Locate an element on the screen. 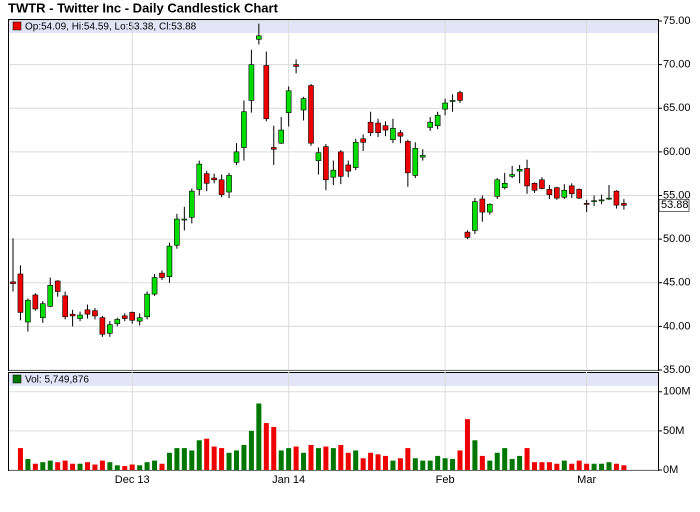 Image resolution: width=700 pixels, height=512 pixels. last-price-label: 53.88 is located at coordinates (675, 205).